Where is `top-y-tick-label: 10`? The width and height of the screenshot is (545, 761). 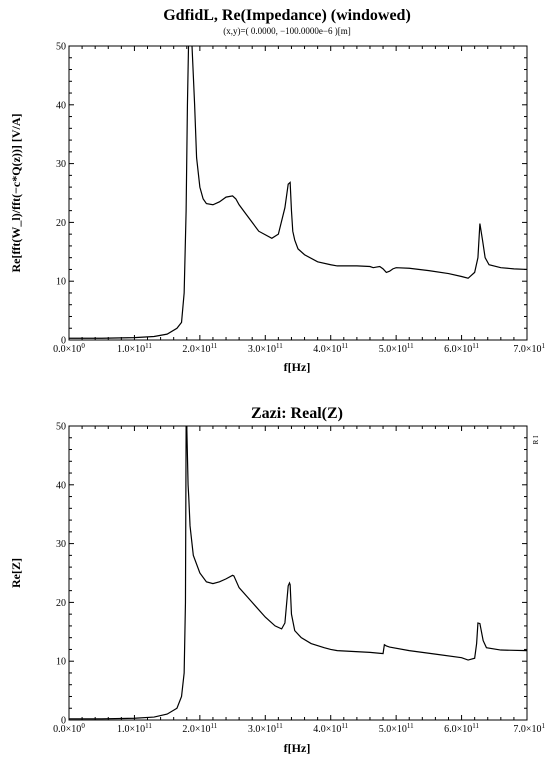
top-y-tick-label: 10 is located at coordinates (61, 282).